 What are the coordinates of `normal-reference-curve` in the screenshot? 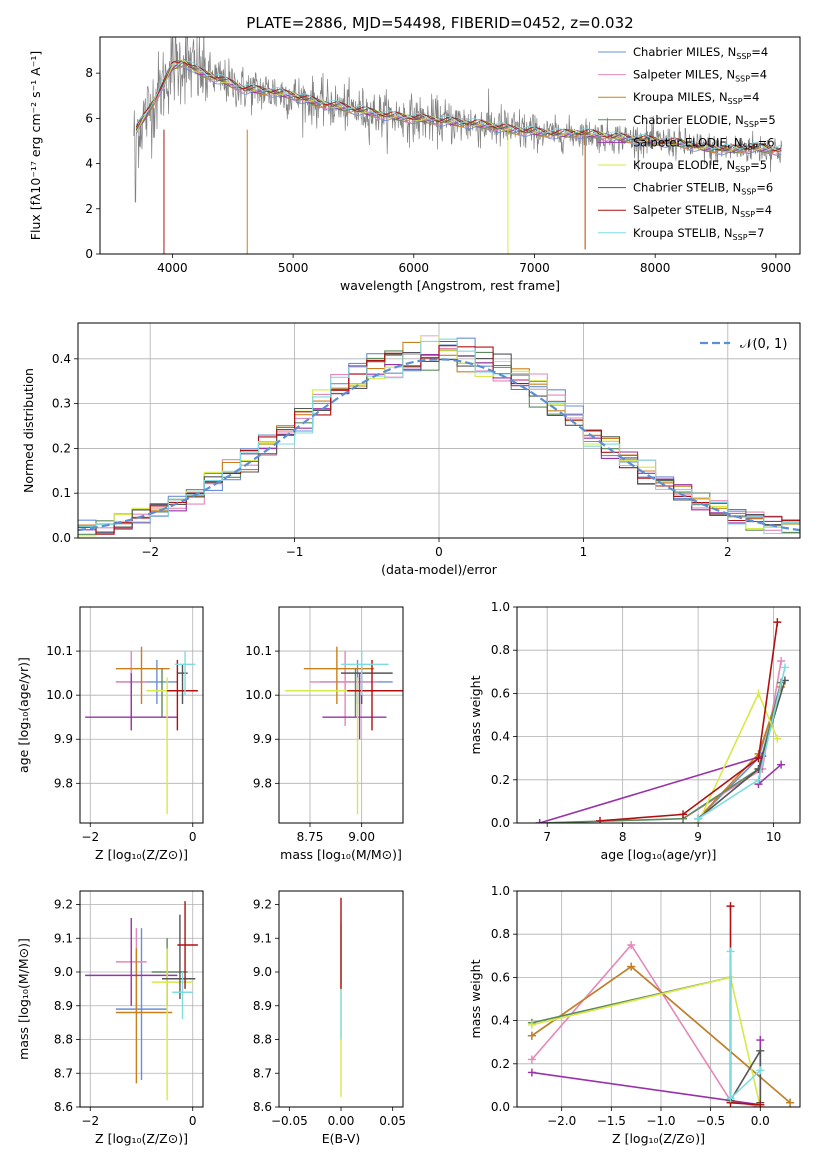 It's located at (439, 445).